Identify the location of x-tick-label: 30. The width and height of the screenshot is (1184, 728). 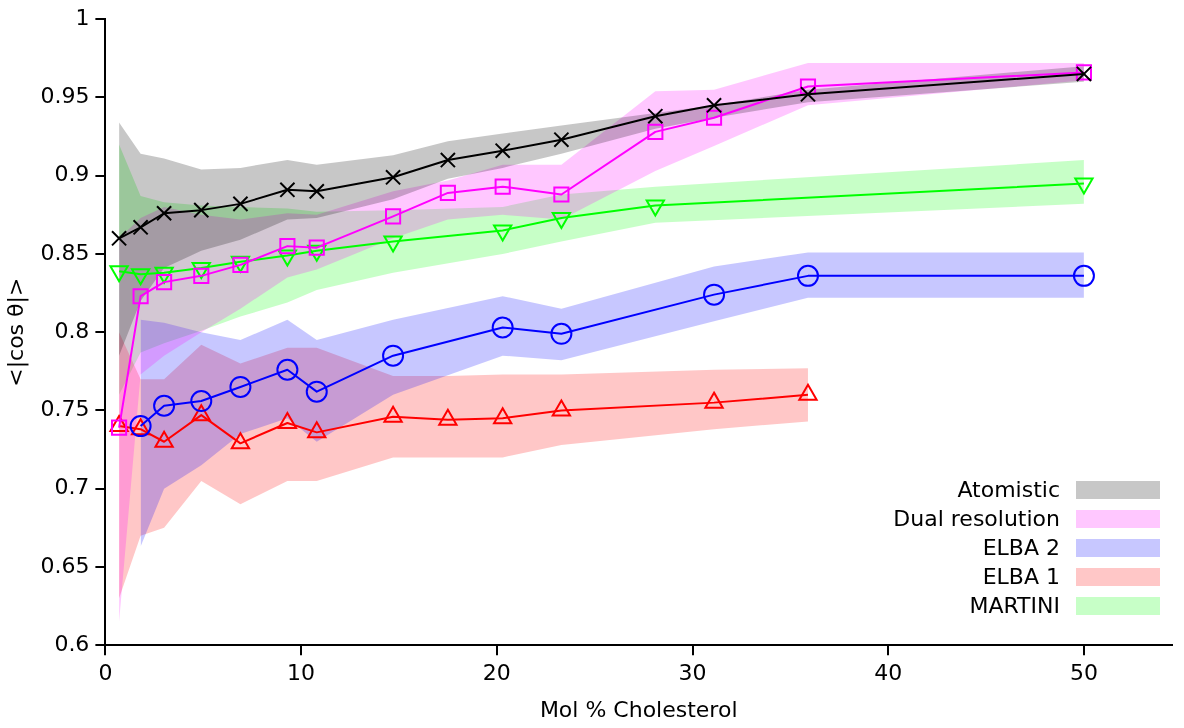
(692, 673).